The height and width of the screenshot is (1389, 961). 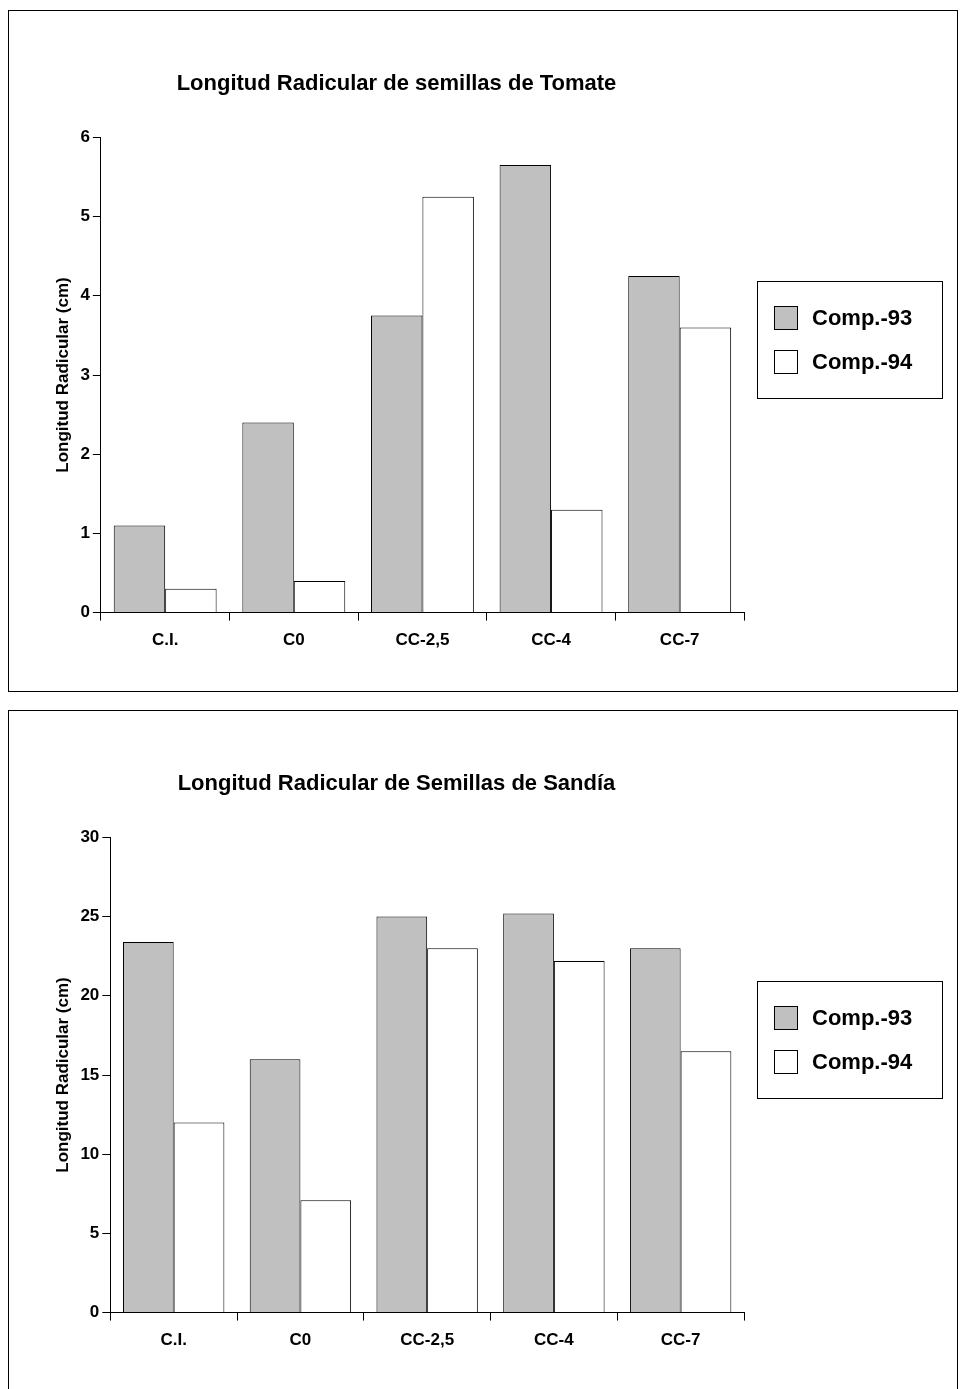 I want to click on y-tick-label: 1, so click(x=85, y=533).